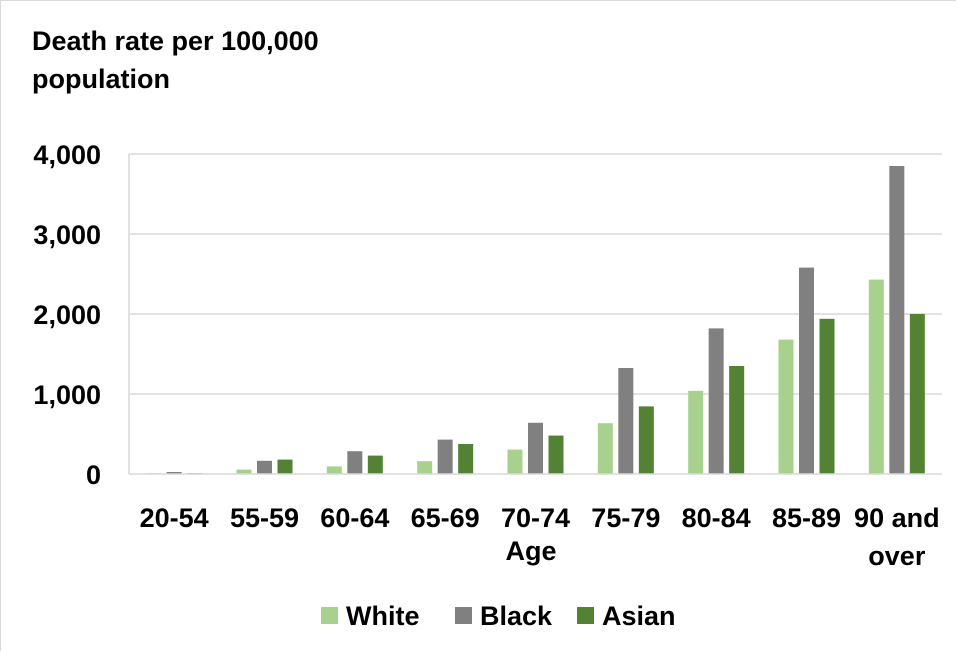 The width and height of the screenshot is (958, 653). Describe the element at coordinates (897, 556) in the screenshot. I see `x-tick-label: over` at that location.